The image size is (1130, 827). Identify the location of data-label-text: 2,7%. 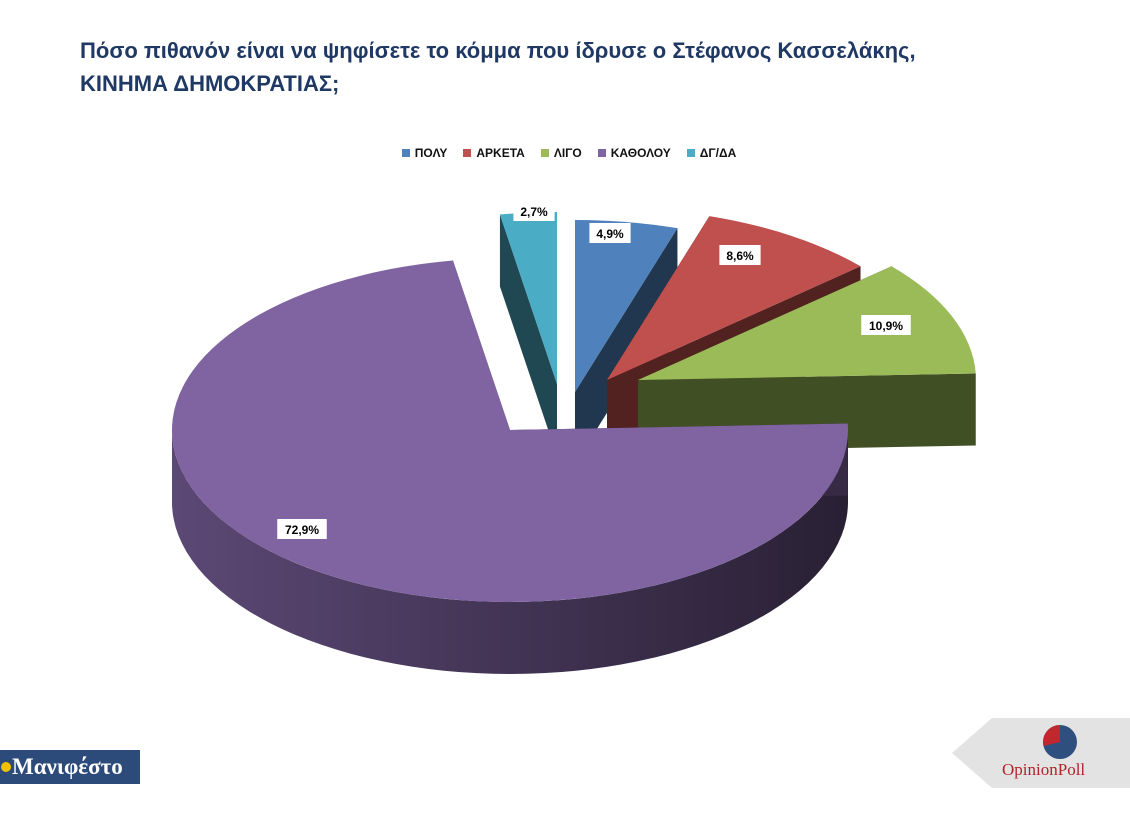
(534, 212).